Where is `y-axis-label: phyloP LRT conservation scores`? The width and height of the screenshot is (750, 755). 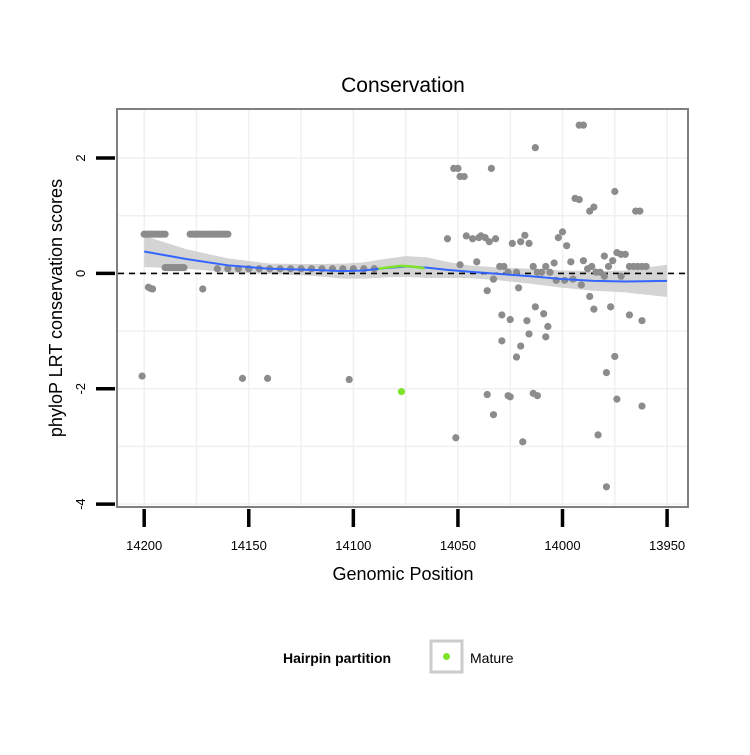
y-axis-label: phyloP LRT conservation scores is located at coordinates (56, 308).